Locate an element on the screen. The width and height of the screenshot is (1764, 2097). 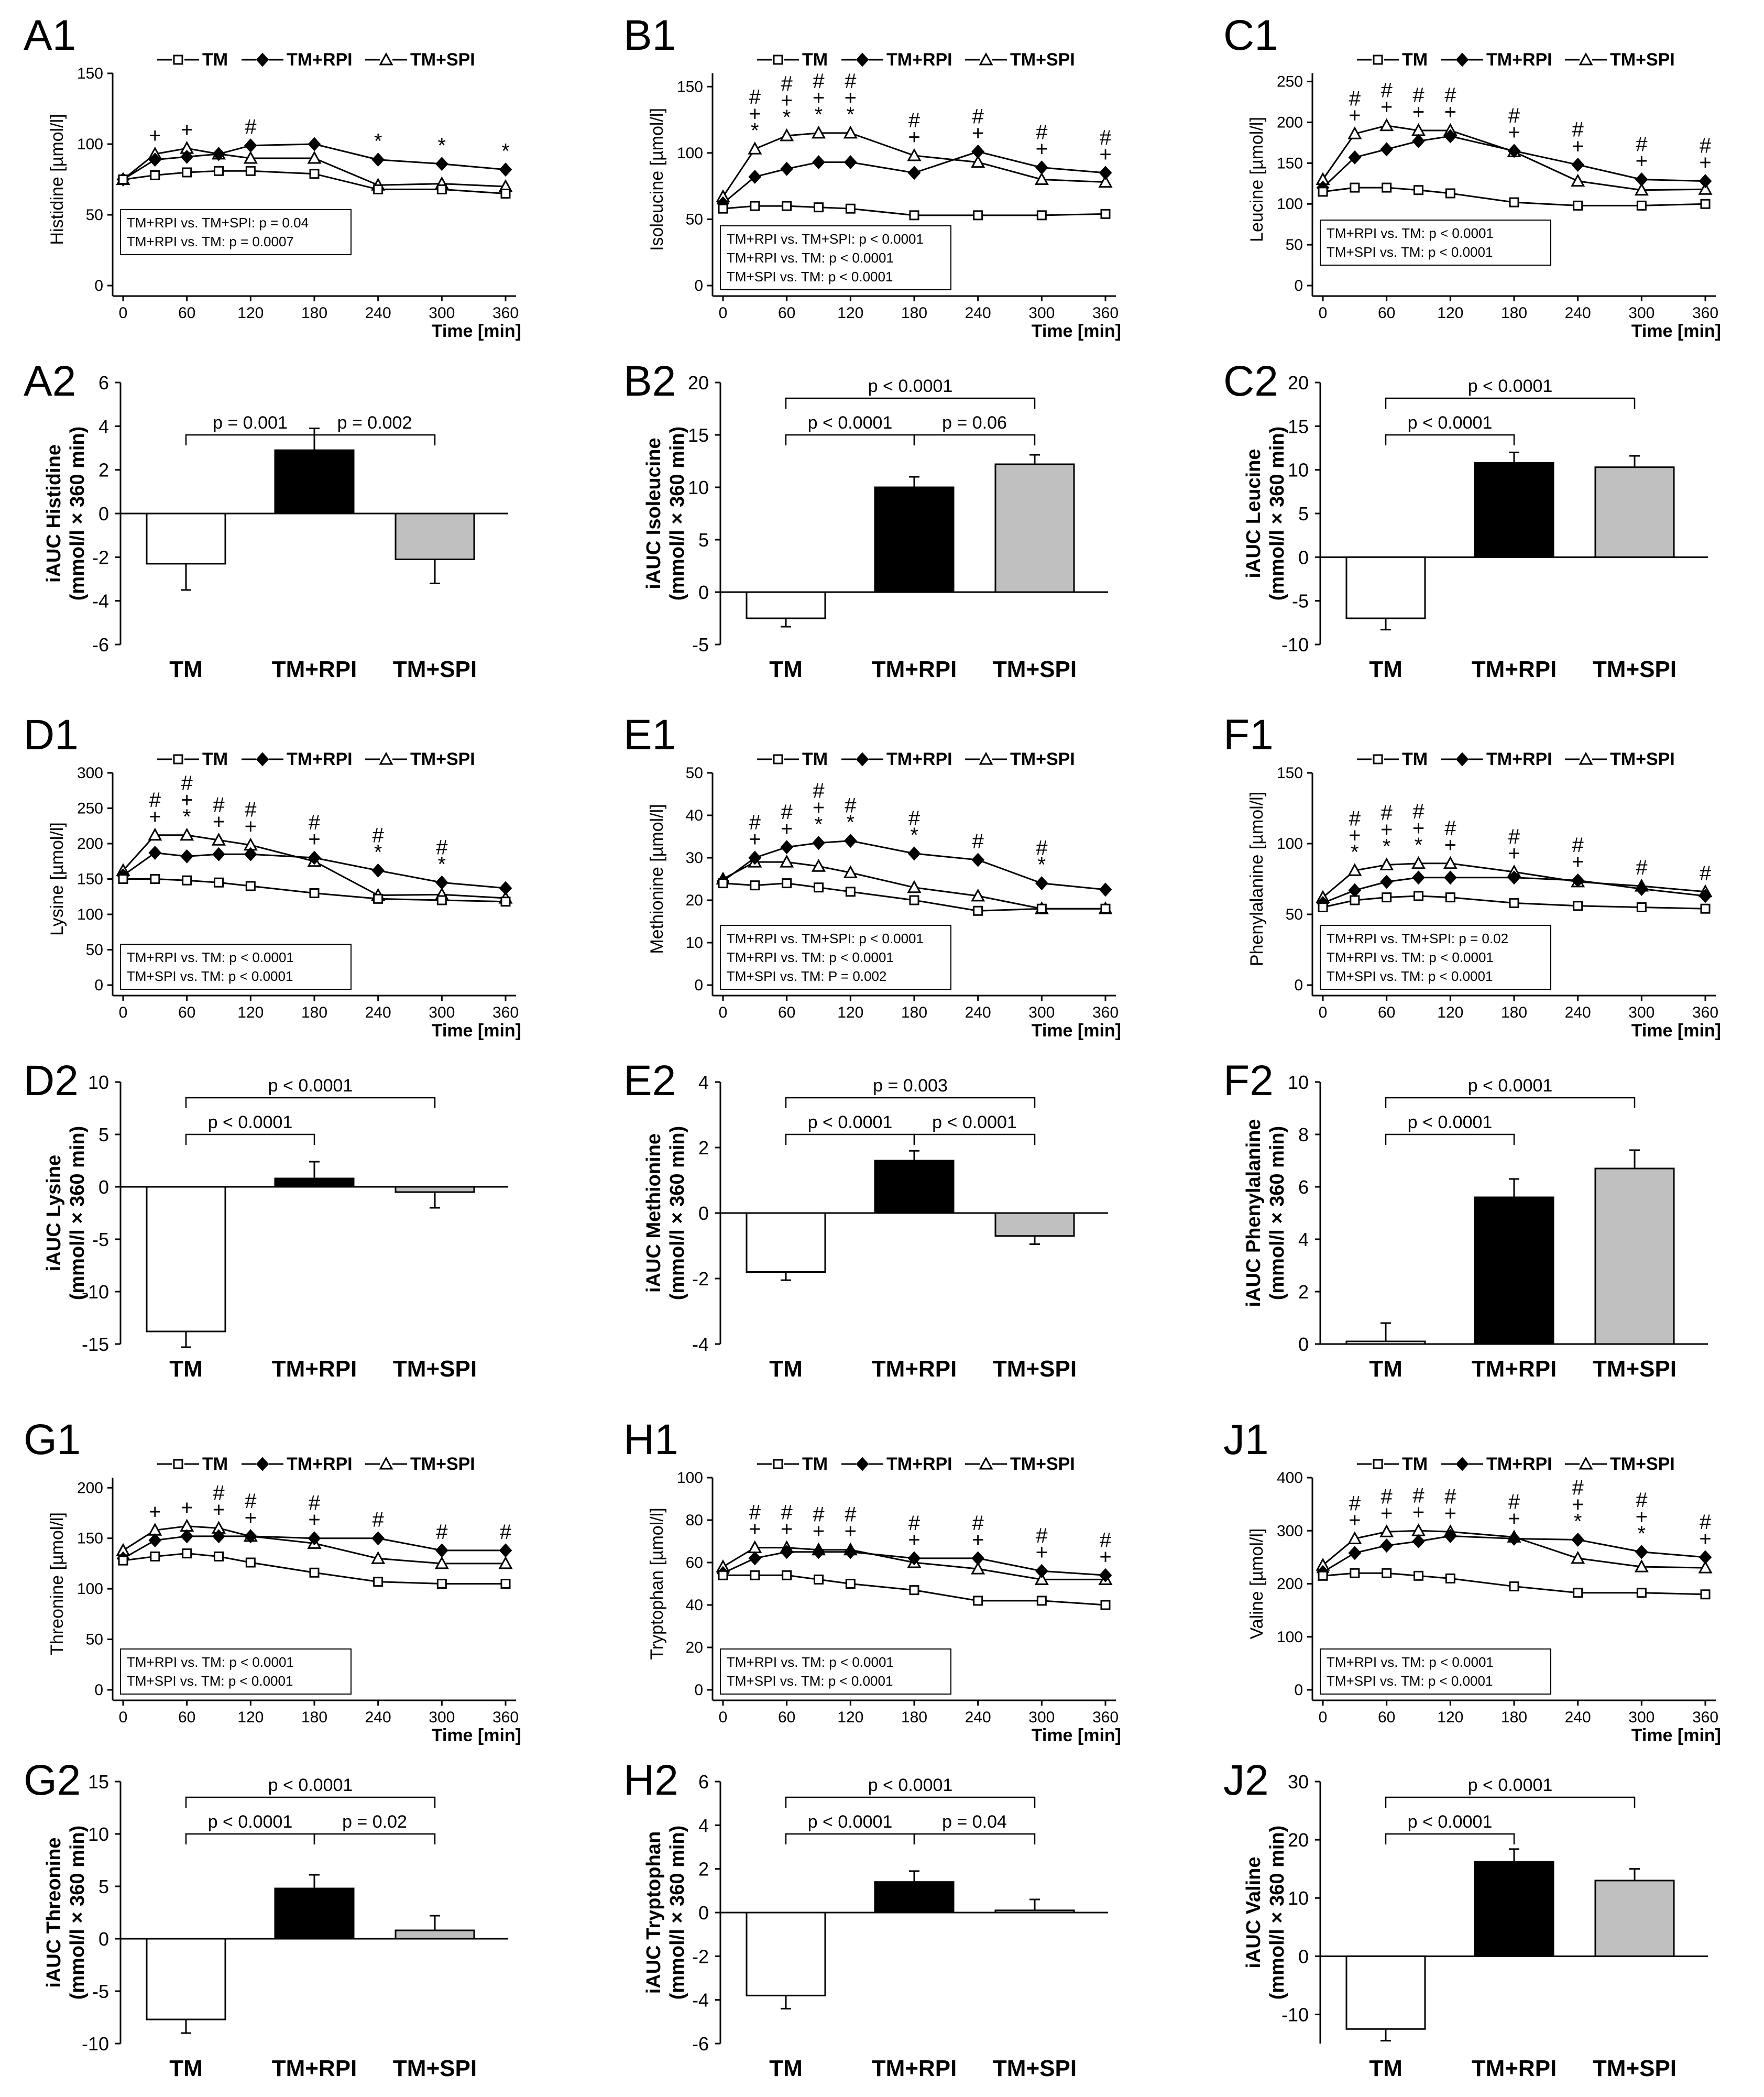
y-axis-label: Threonine [µmol/l] is located at coordinates (57, 1583).